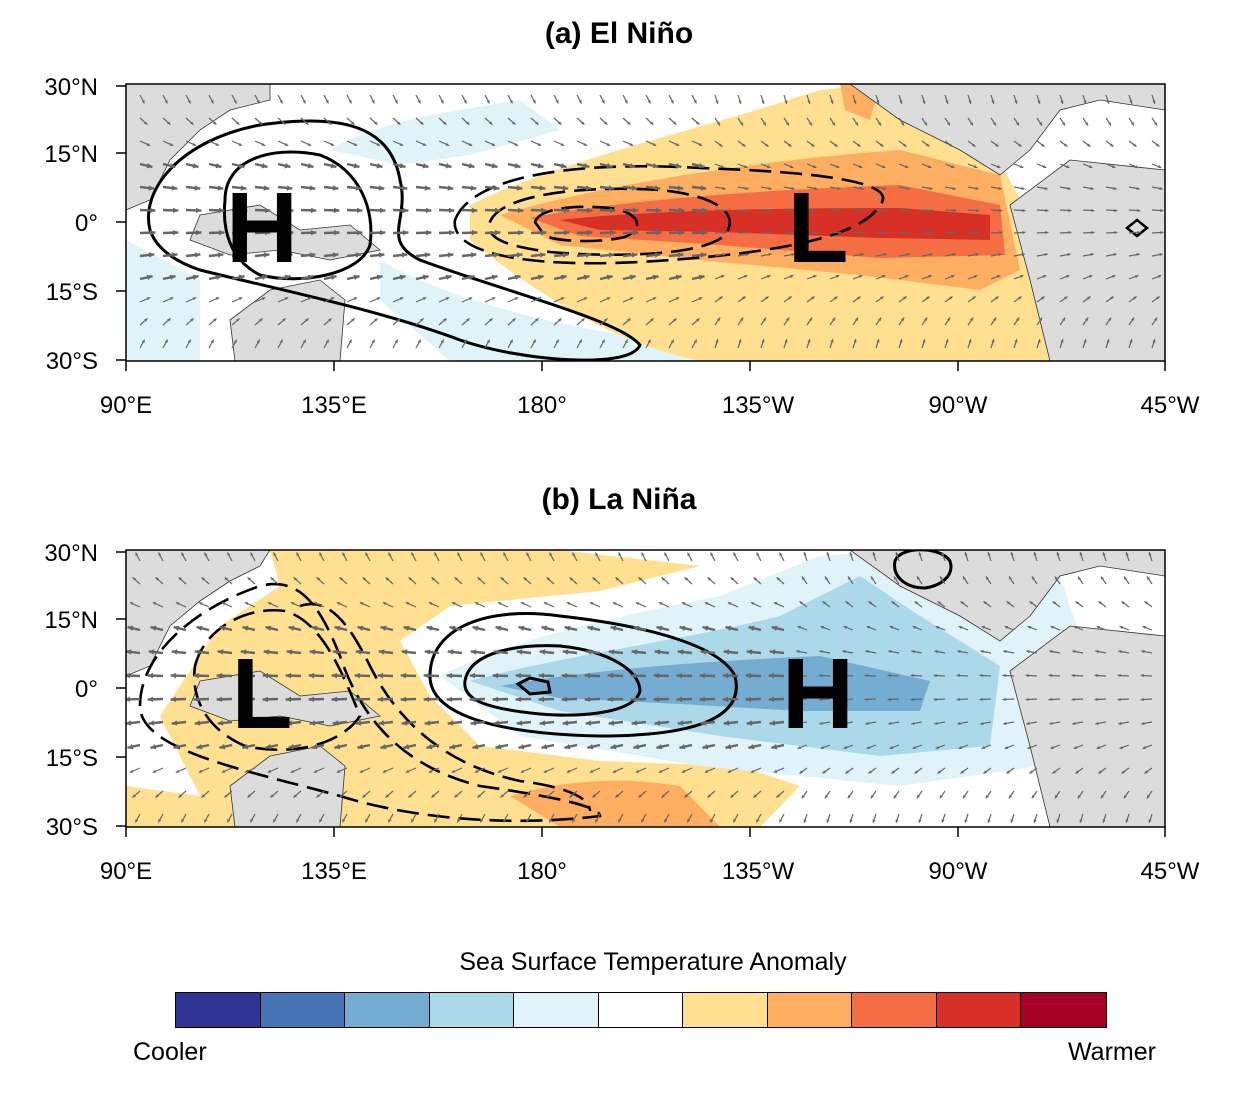 The image size is (1238, 1099). What do you see at coordinates (126, 405) in the screenshot?
I see `lon-tick-label: 90°E` at bounding box center [126, 405].